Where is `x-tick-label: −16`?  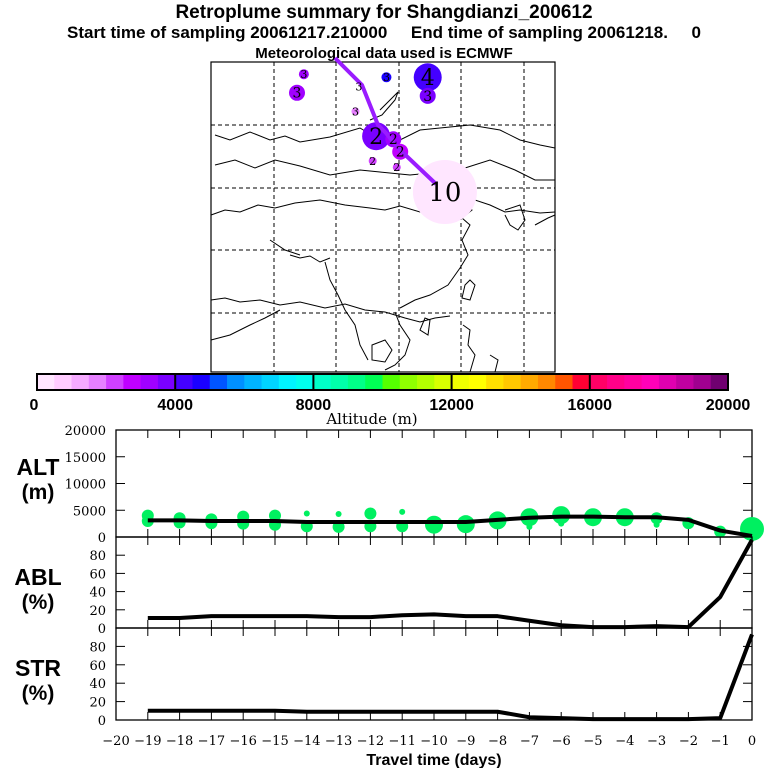
x-tick-label: −16 is located at coordinates (242, 741).